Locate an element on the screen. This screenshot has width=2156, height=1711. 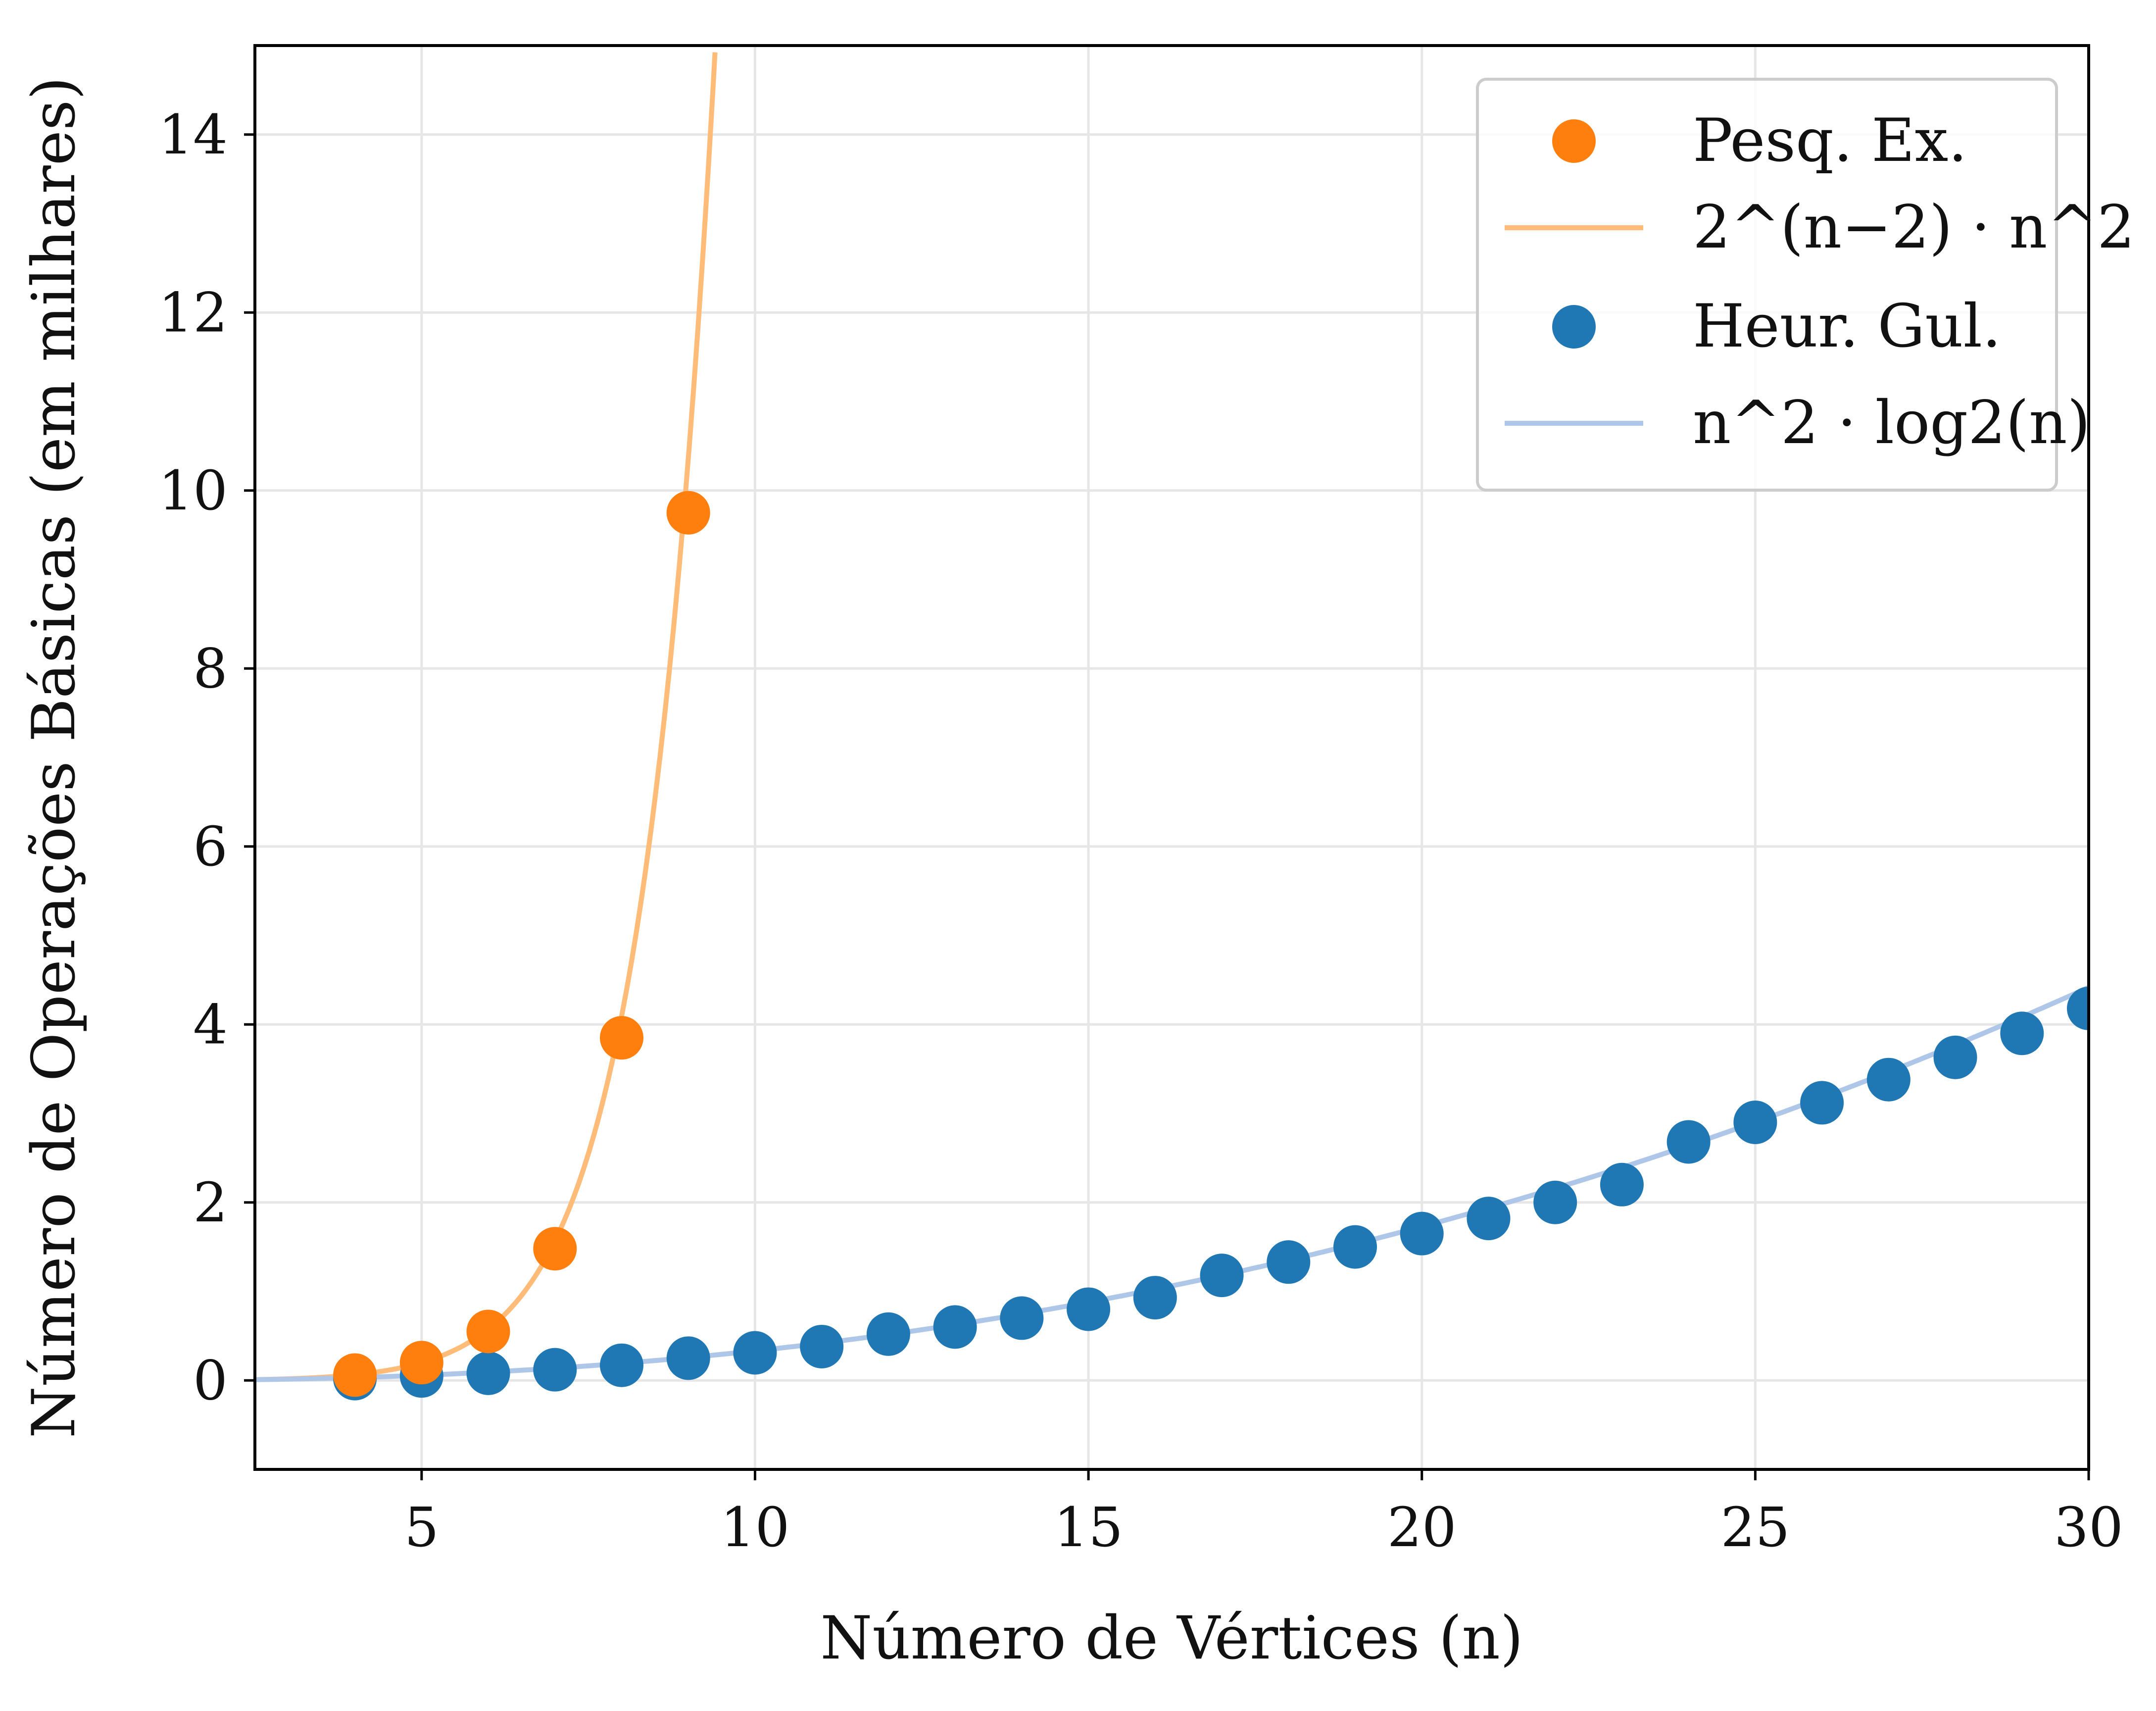
y-tick-label: 2 is located at coordinates (210, 1202).